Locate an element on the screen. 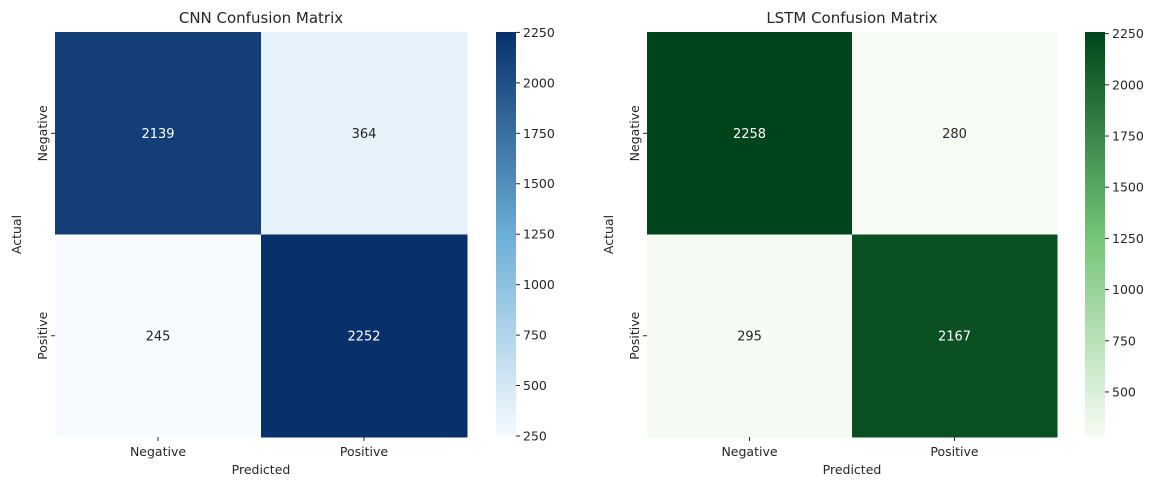  cell-value-label: 280 is located at coordinates (954, 134).